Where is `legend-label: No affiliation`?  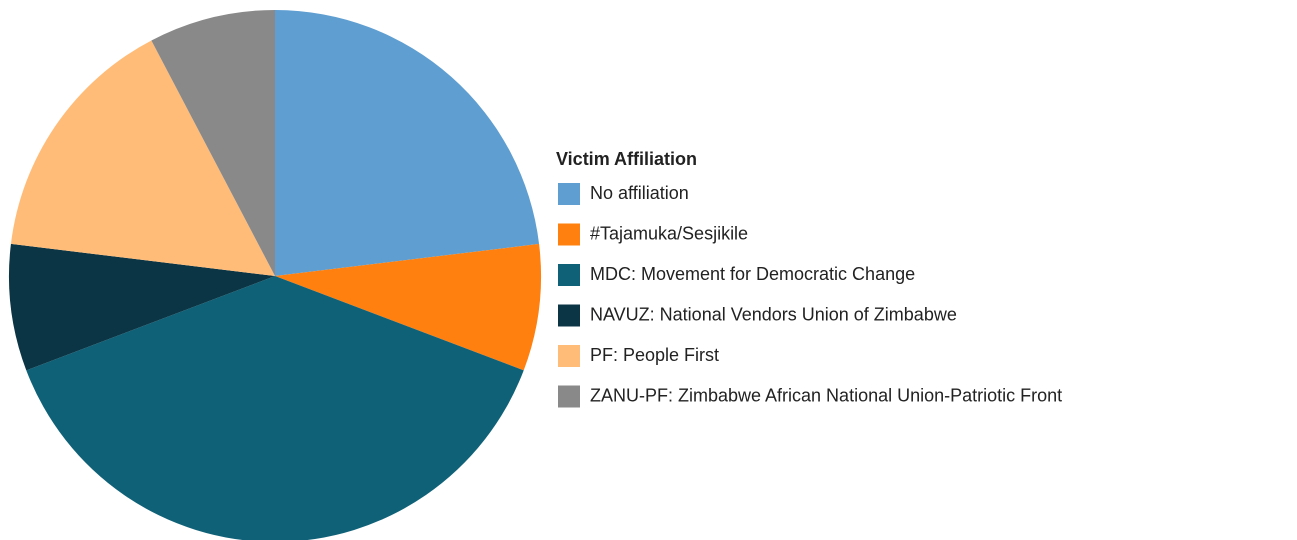 legend-label: No affiliation is located at coordinates (639, 193).